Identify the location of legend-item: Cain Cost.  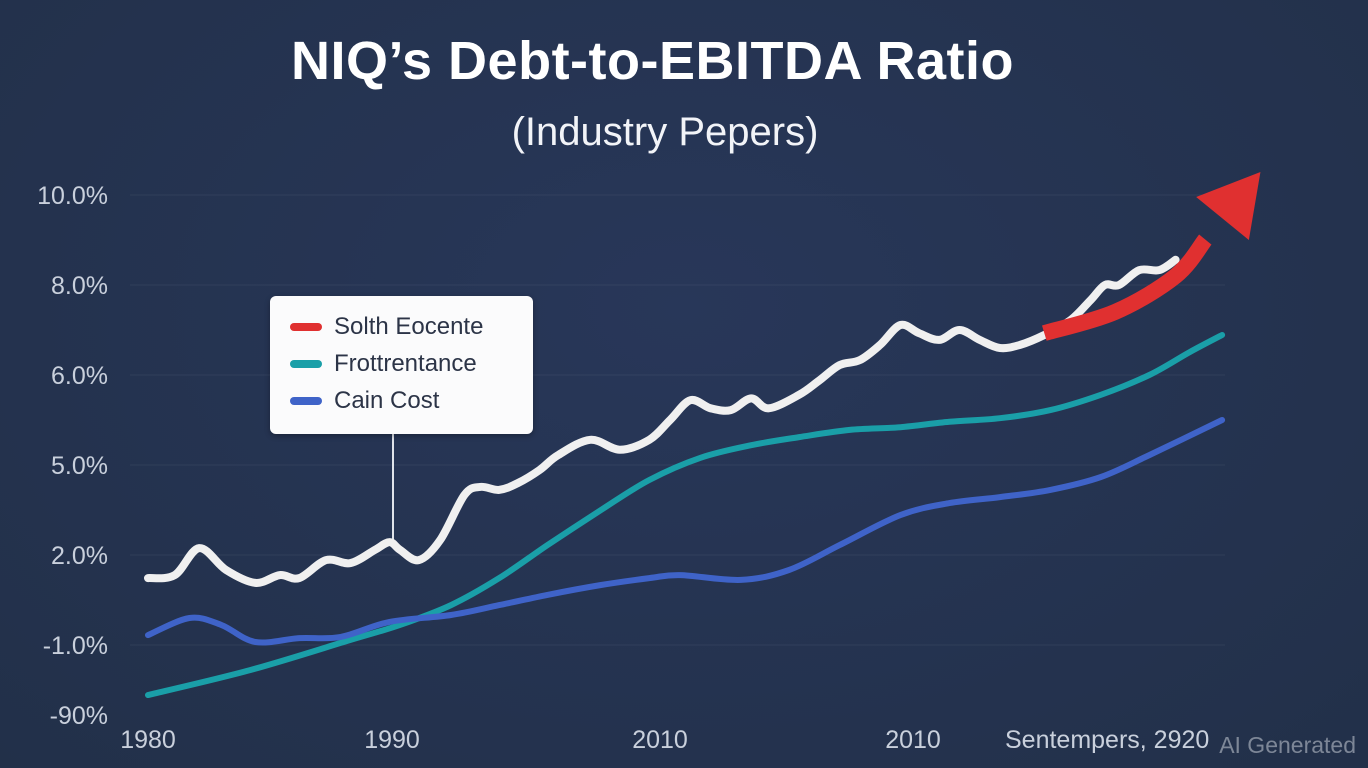
(364, 401).